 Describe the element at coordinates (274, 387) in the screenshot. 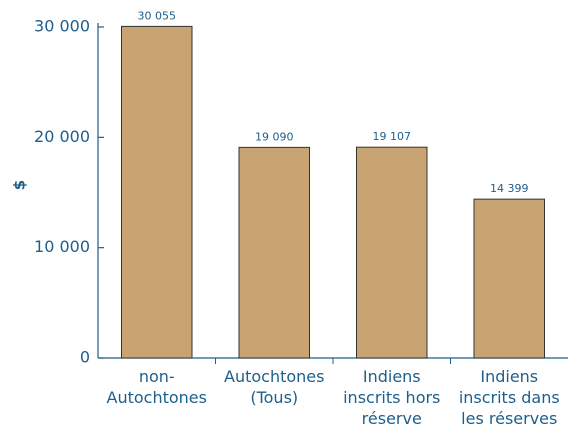

I see `x-tick-label: Autochtones (Tous)` at that location.